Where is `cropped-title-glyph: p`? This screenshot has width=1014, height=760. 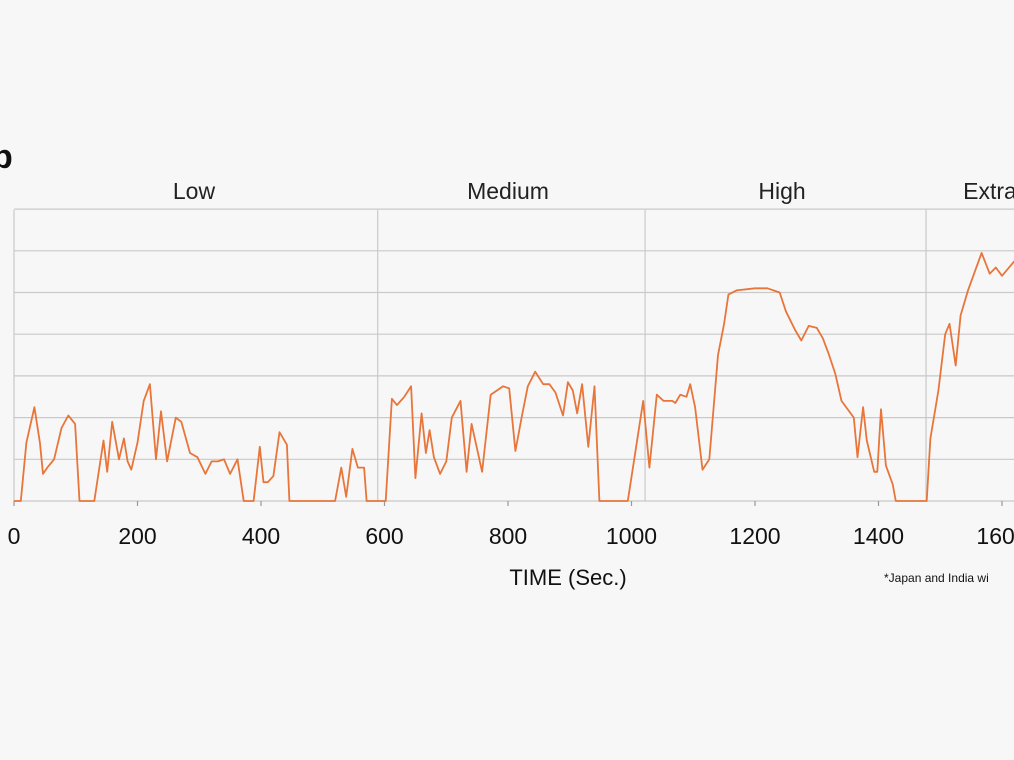 cropped-title-glyph: p is located at coordinates (6, 157).